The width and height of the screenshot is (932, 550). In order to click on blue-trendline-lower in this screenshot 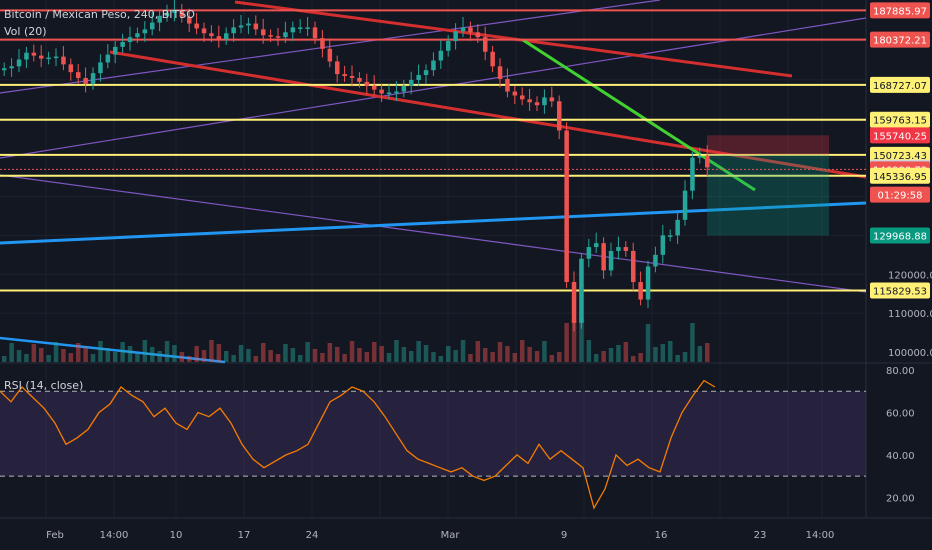, I will do `click(113, 350)`.